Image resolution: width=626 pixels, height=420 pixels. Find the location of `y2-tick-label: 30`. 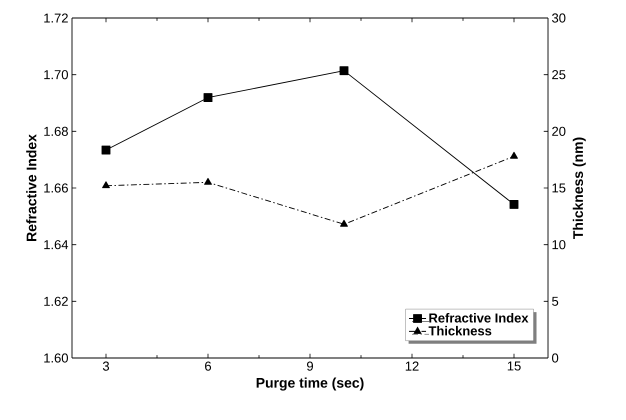

y2-tick-label: 30 is located at coordinates (559, 18).